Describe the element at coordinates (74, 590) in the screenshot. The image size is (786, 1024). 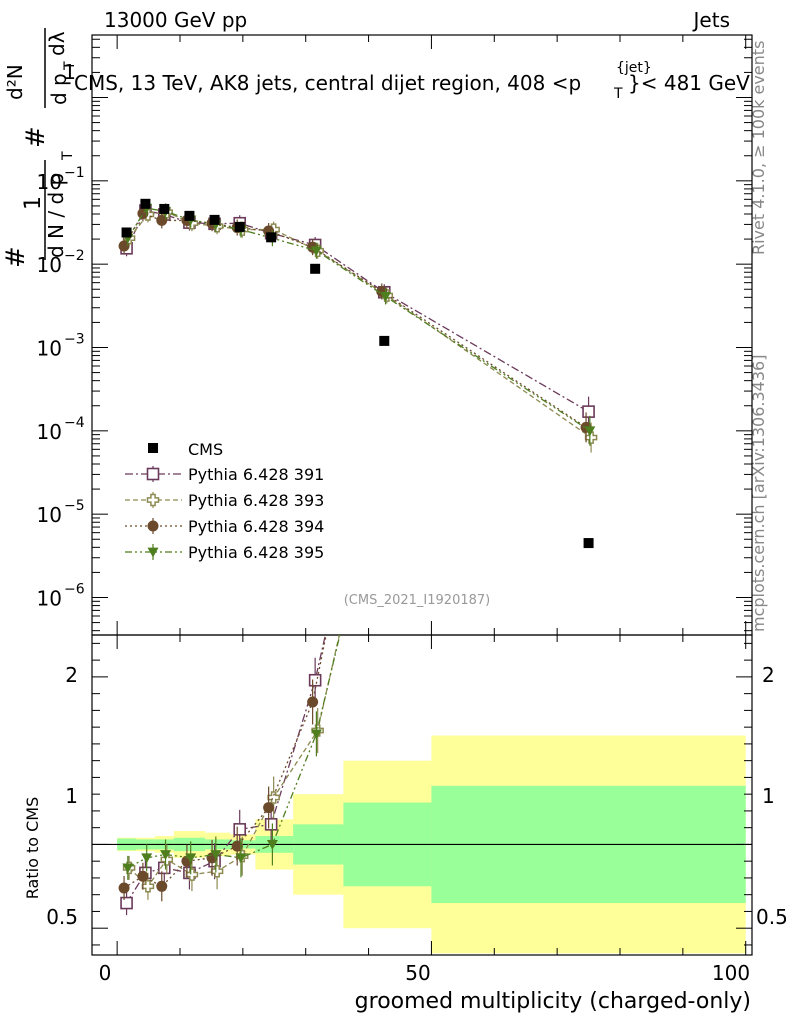
I see `y-tick-main-exp: −6` at that location.